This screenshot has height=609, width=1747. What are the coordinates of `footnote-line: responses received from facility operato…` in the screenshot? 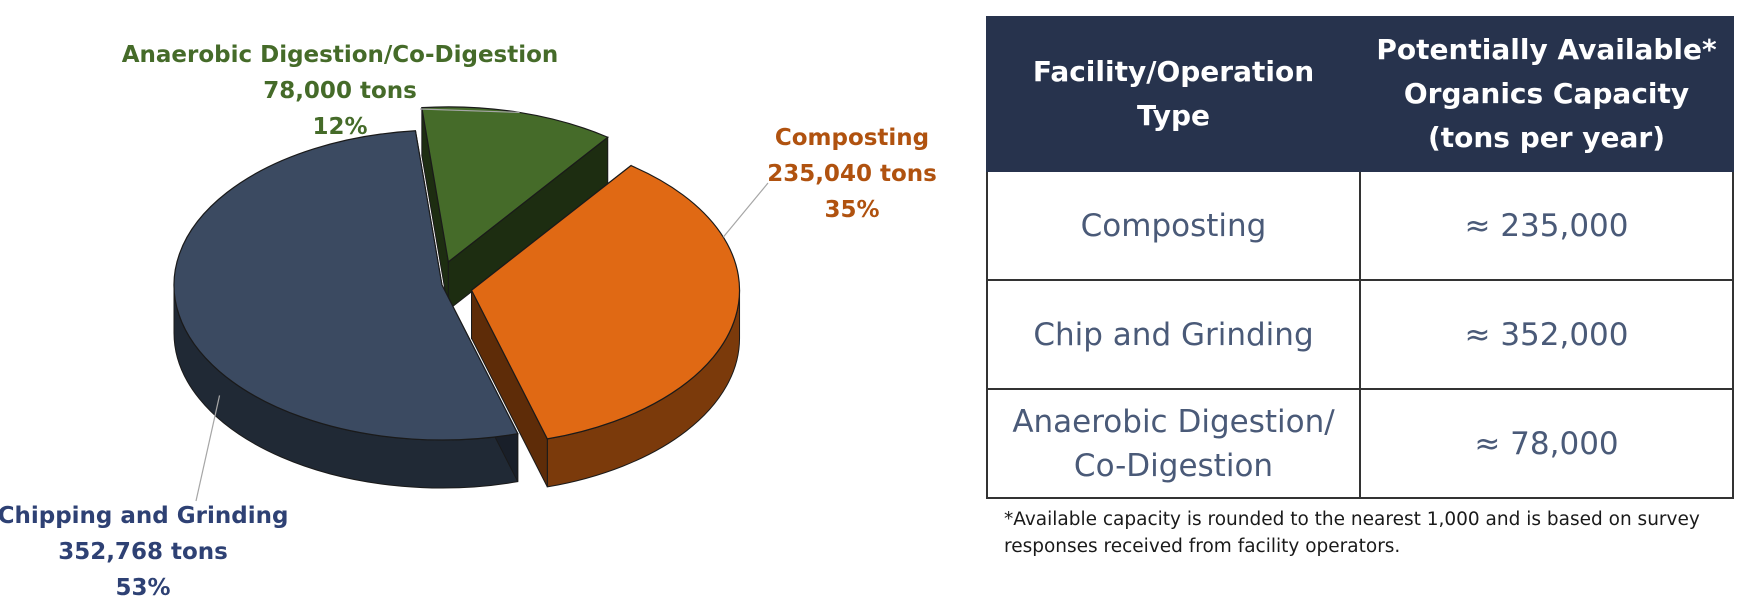 It's located at (1202, 546).